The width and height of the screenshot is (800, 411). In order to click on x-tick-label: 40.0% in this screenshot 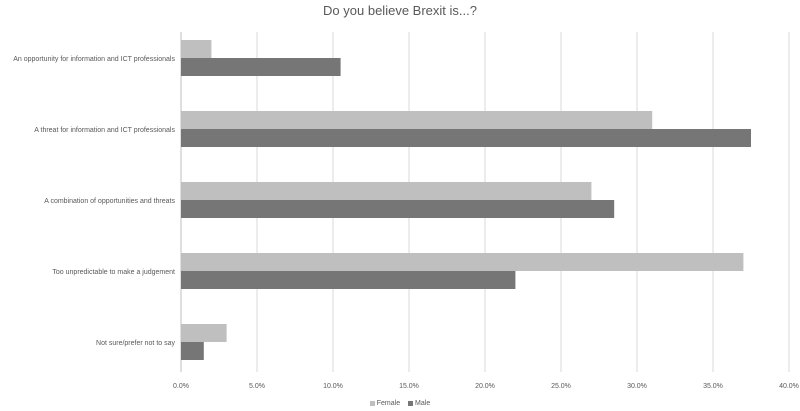, I will do `click(789, 386)`.